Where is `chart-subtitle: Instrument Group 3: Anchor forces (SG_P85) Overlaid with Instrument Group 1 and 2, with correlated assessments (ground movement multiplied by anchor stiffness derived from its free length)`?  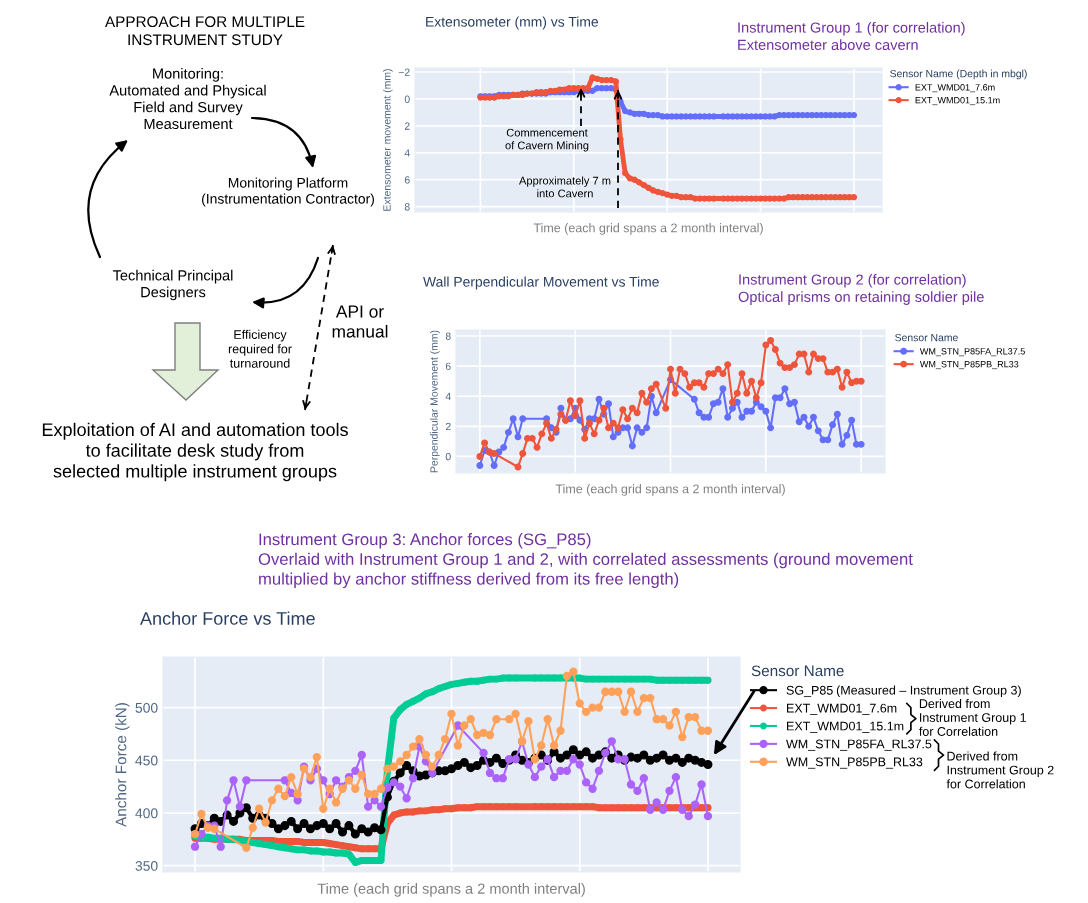 chart-subtitle: Instrument Group 3: Anchor forces (SG_P85) Overlaid with Instrument Group 1 and 2, with correlated assessments (ground movement multiplied by anchor stiffness derived from its free length) is located at coordinates (585, 561).